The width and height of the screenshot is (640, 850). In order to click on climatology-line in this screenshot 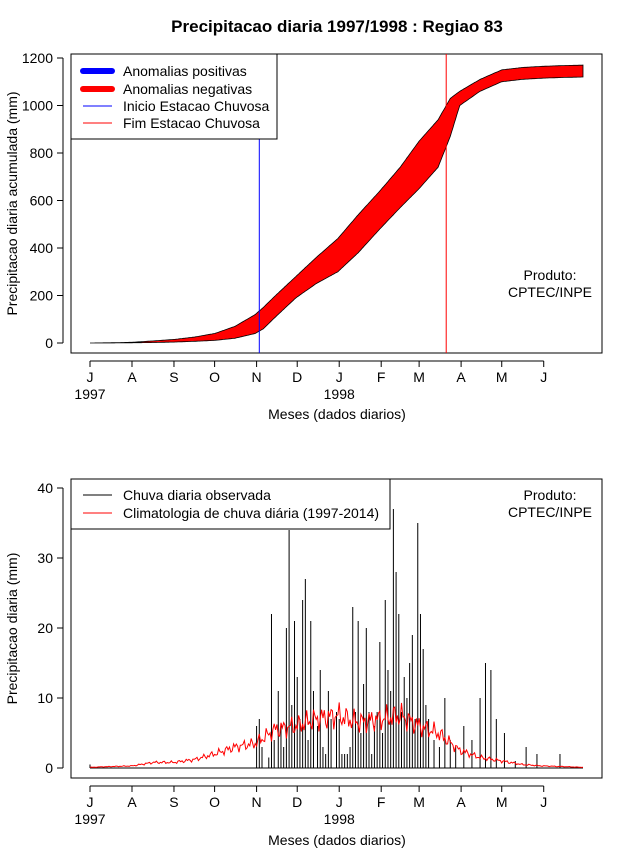, I will do `click(336, 735)`.